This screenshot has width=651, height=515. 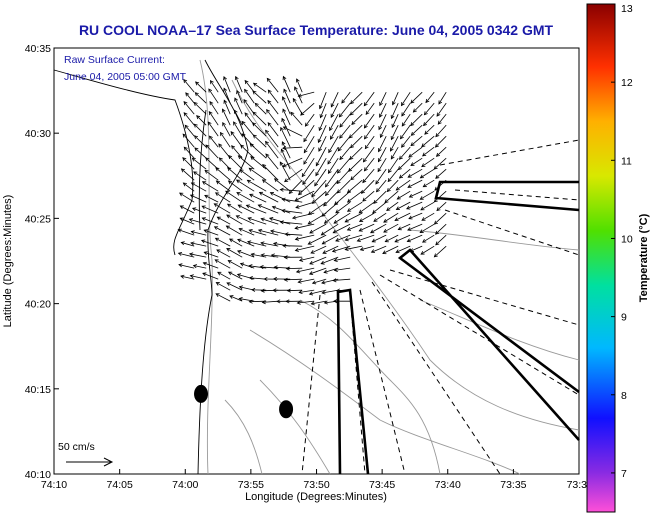 I want to click on dot-marker, so click(x=286, y=409).